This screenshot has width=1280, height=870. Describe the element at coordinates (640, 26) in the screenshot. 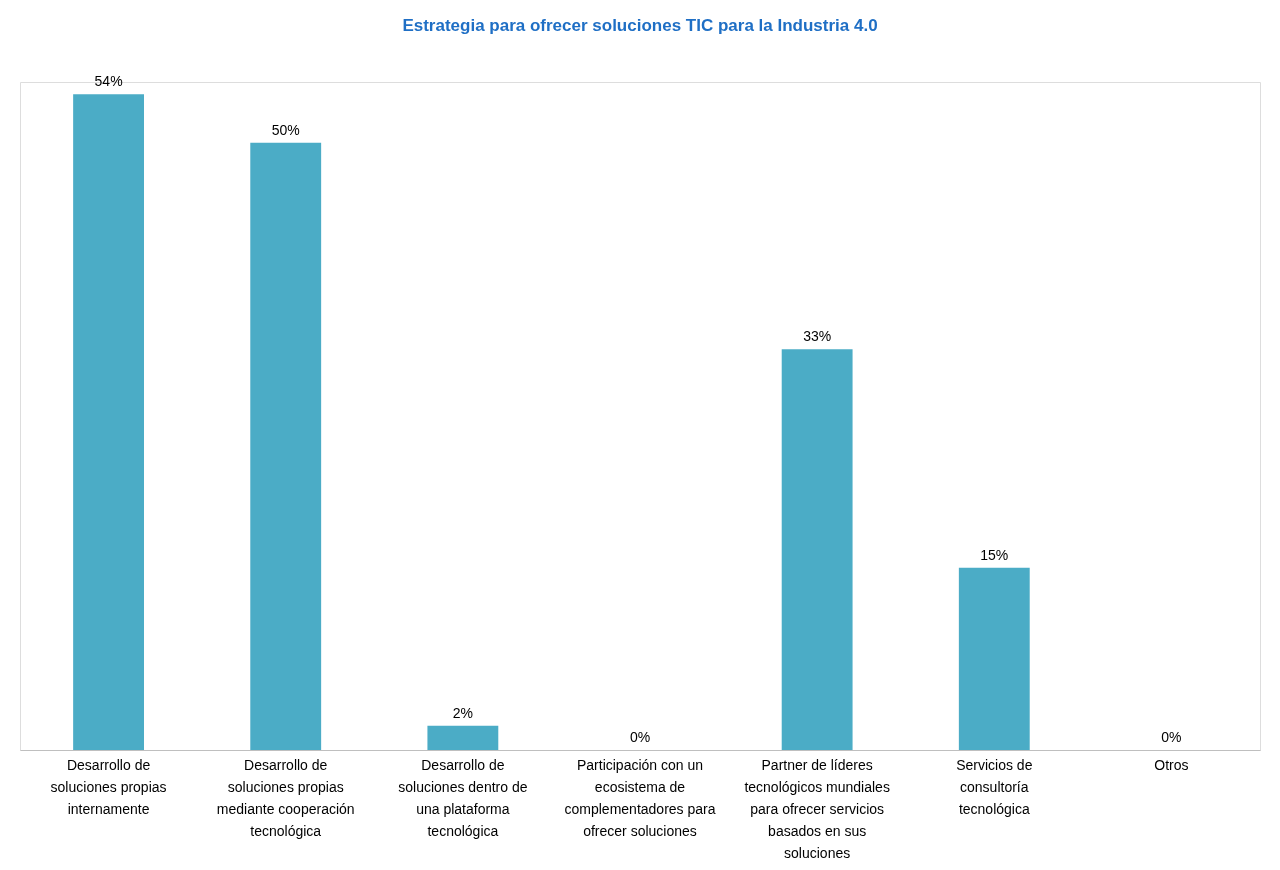

I see `chart-title: Estrategia para ofrecer soluciones TIC para la Industria 4.0` at that location.